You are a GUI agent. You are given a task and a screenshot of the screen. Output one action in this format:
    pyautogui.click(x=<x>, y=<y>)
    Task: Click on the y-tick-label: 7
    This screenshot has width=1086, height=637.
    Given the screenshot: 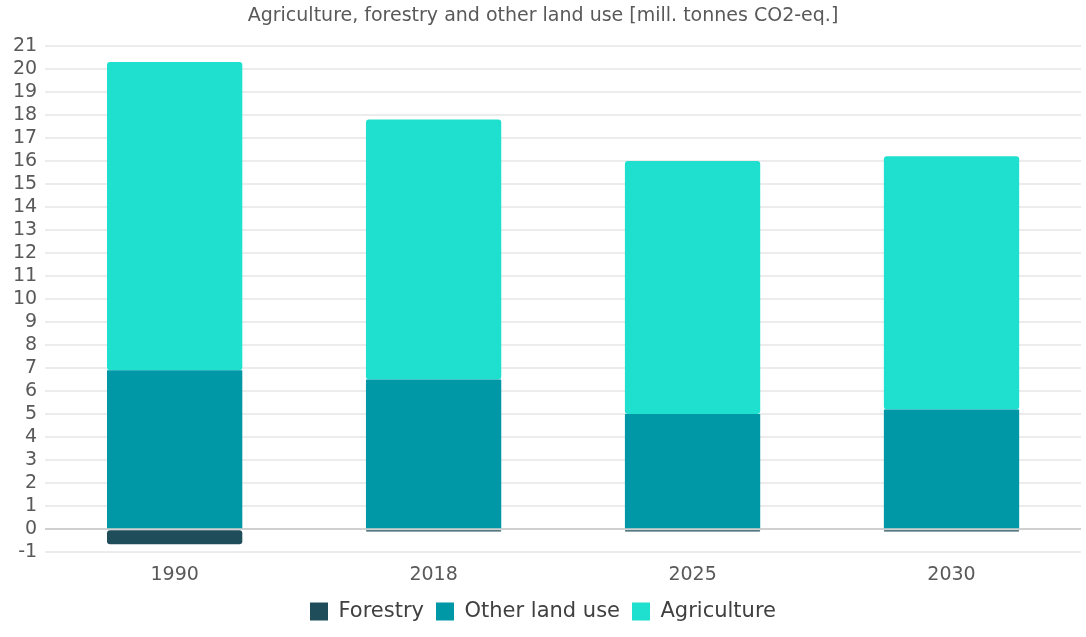 What is the action you would take?
    pyautogui.click(x=31, y=365)
    